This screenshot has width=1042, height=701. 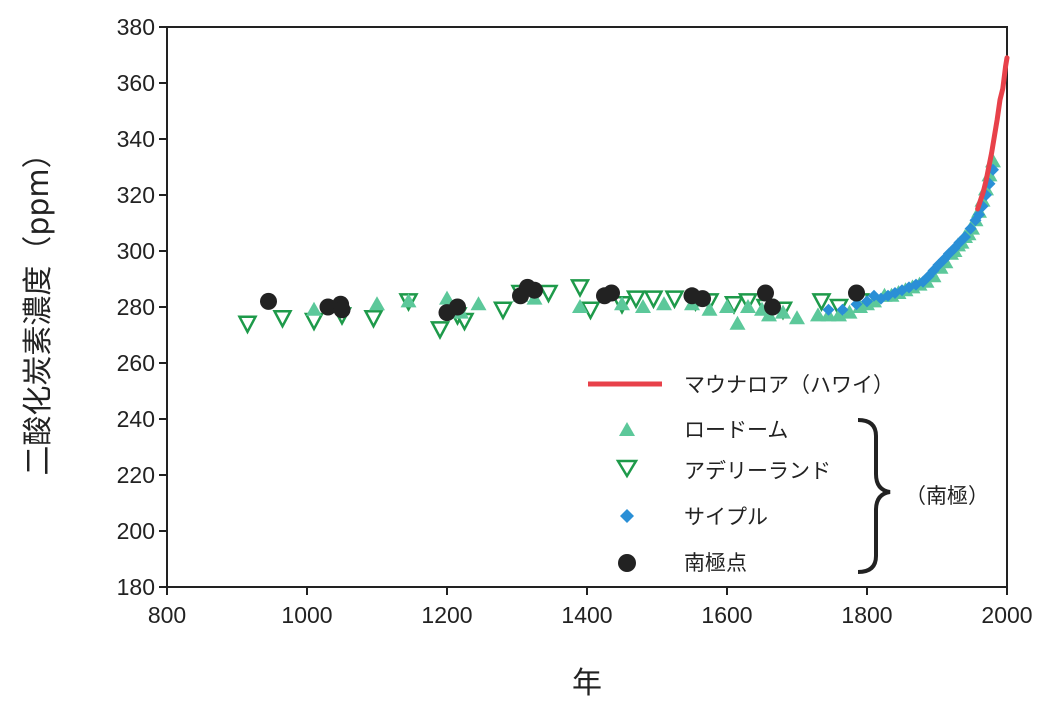 What do you see at coordinates (38, 306) in the screenshot?
I see `y-axis-title: 二酸化炭素濃度（ppm）` at bounding box center [38, 306].